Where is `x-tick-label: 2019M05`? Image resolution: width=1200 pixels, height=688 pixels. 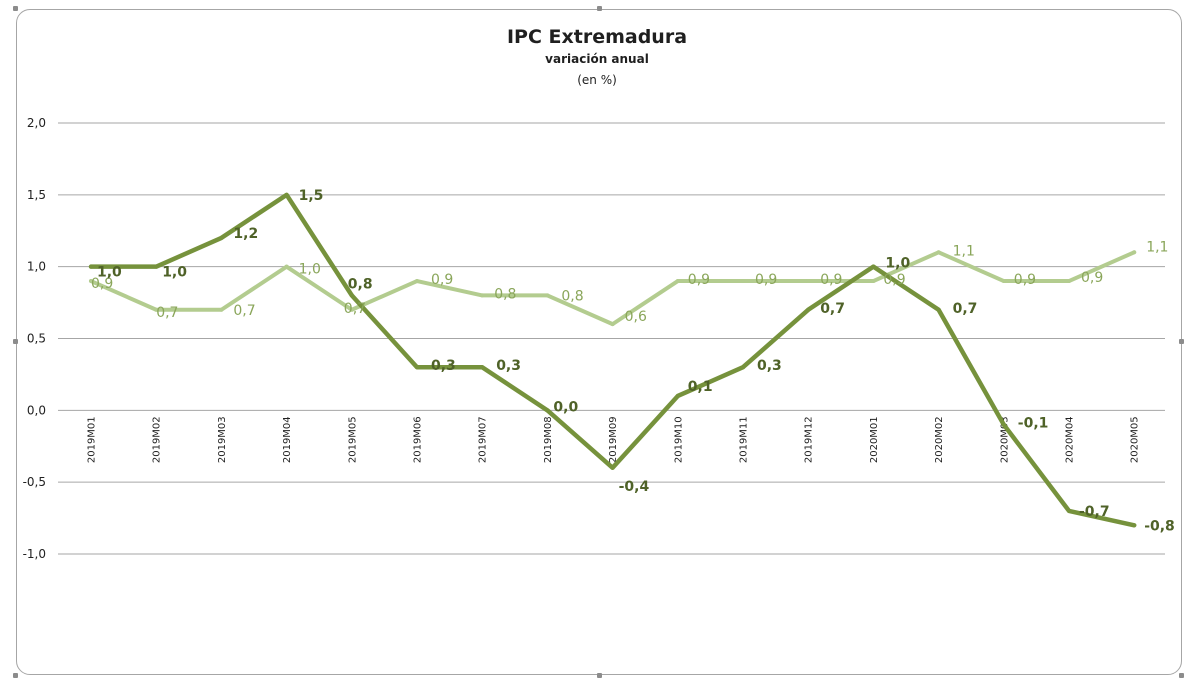 x-tick-label: 2019M05 is located at coordinates (352, 439).